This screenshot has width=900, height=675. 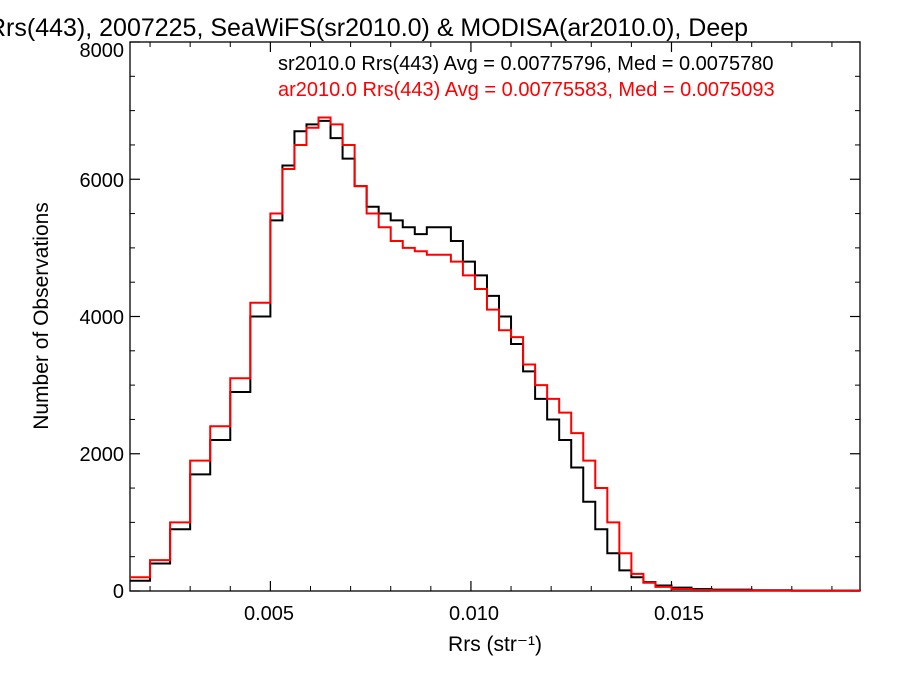 I want to click on y-tick-label-6000: 6000, so click(x=102, y=181).